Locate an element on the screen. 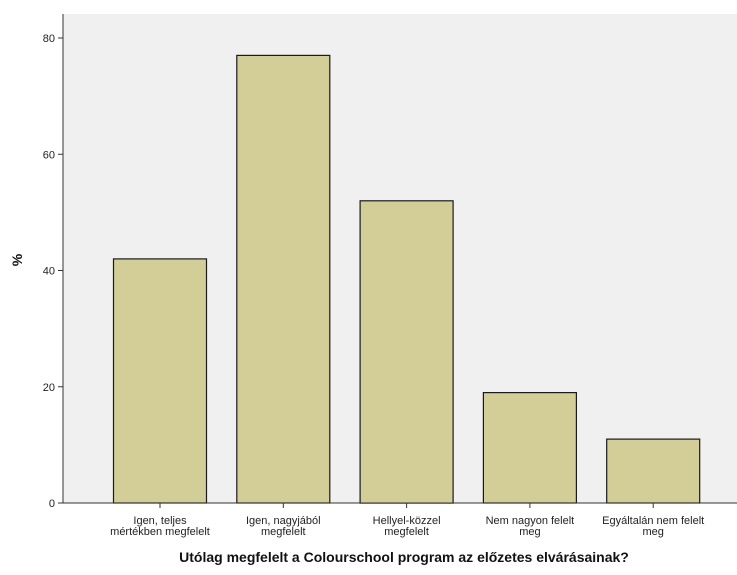 Image resolution: width=737 pixels, height=575 pixels. x-tick-label: Igen, nagyjából is located at coordinates (283, 521).